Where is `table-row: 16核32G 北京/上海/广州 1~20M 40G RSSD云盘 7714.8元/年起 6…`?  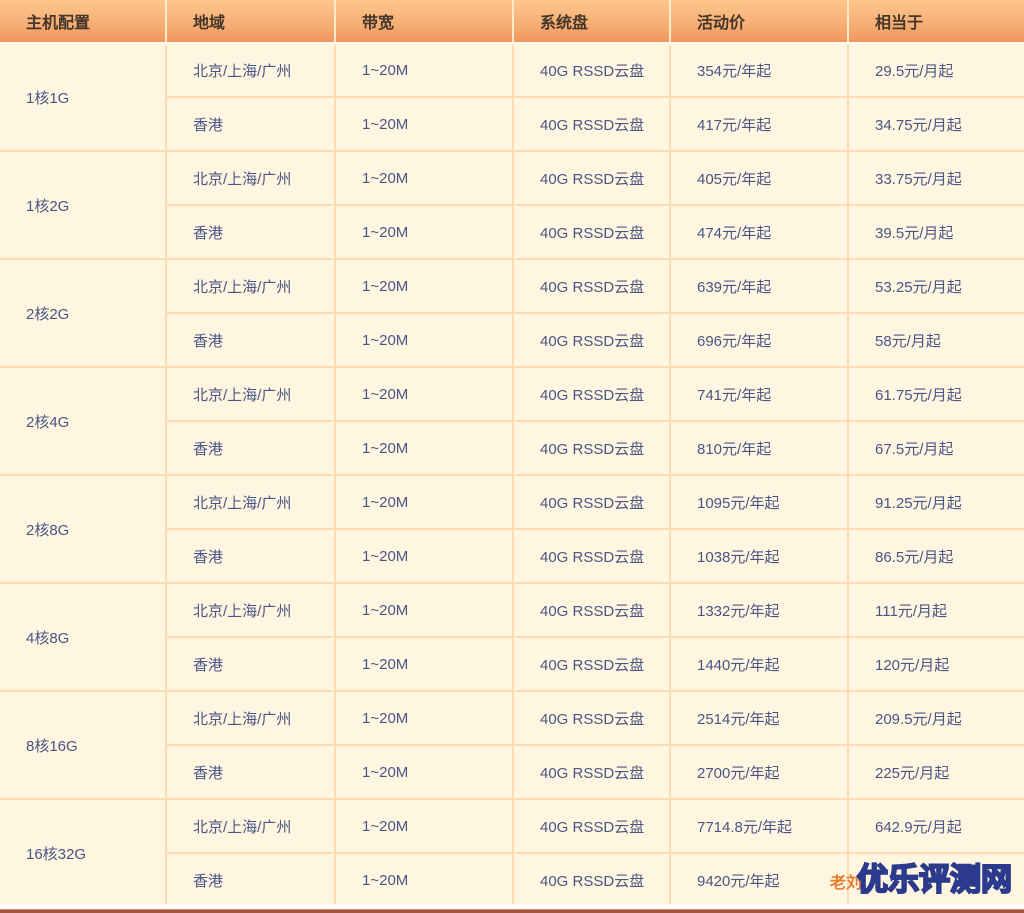
table-row: 16核32G 北京/上海/广州 1~20M 40G RSSD云盘 7714.8元/年起 6… is located at coordinates (512, 853).